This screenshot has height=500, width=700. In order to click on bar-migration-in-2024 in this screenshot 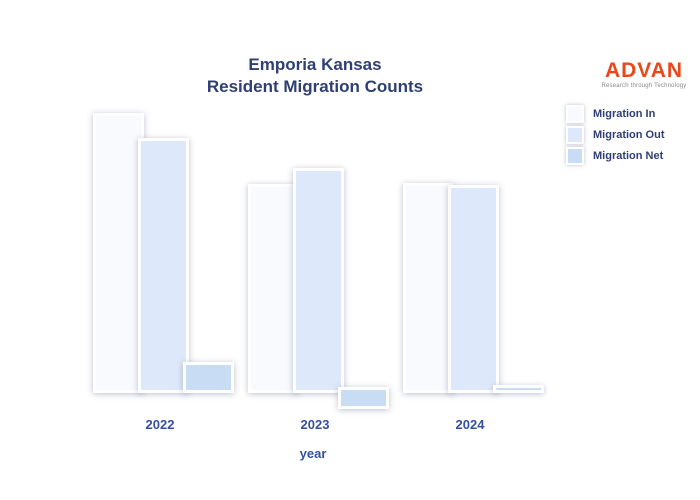, I will do `click(428, 288)`.